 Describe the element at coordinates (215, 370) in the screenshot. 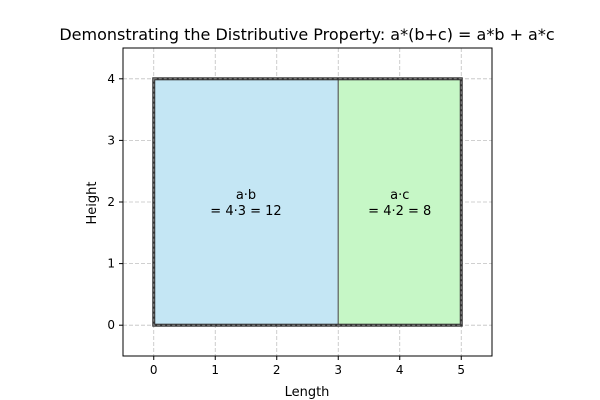

I see `x-tick-label: 1` at that location.